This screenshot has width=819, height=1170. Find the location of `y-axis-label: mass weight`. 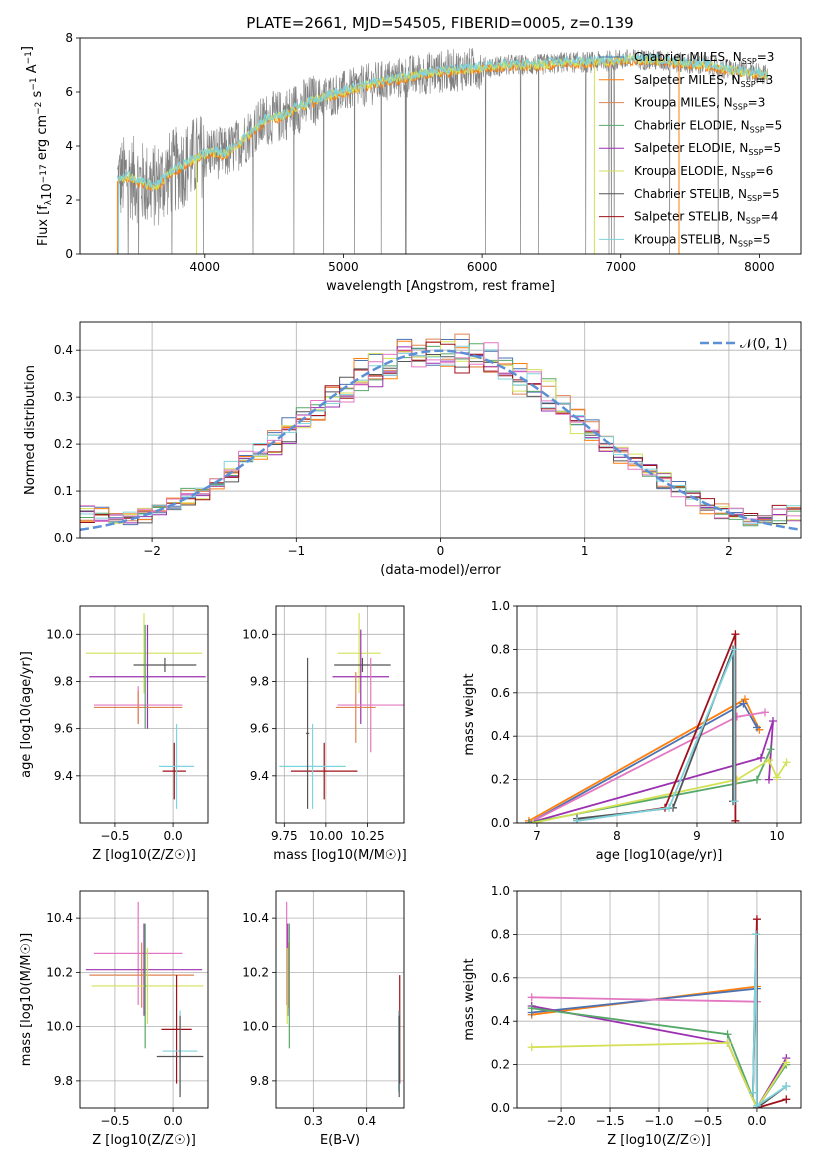

y-axis-label: mass weight is located at coordinates (469, 714).